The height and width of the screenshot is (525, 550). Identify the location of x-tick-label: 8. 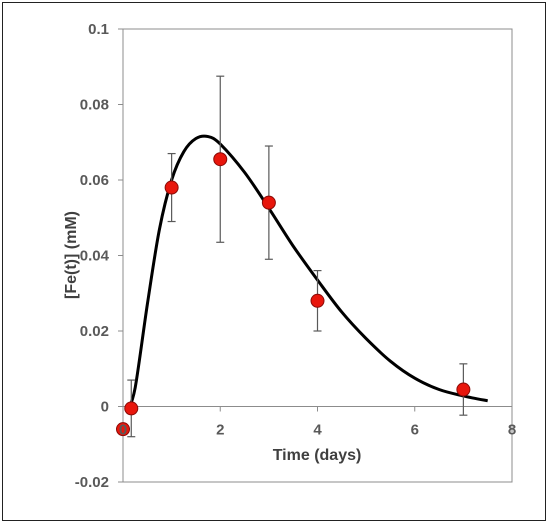
(512, 430).